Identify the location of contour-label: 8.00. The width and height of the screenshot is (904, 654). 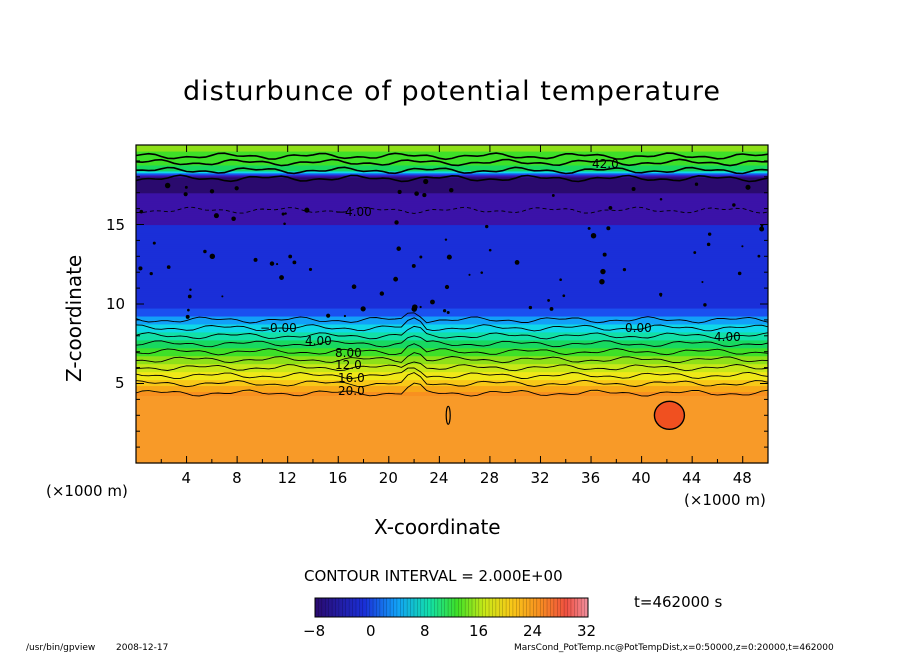
(348, 353).